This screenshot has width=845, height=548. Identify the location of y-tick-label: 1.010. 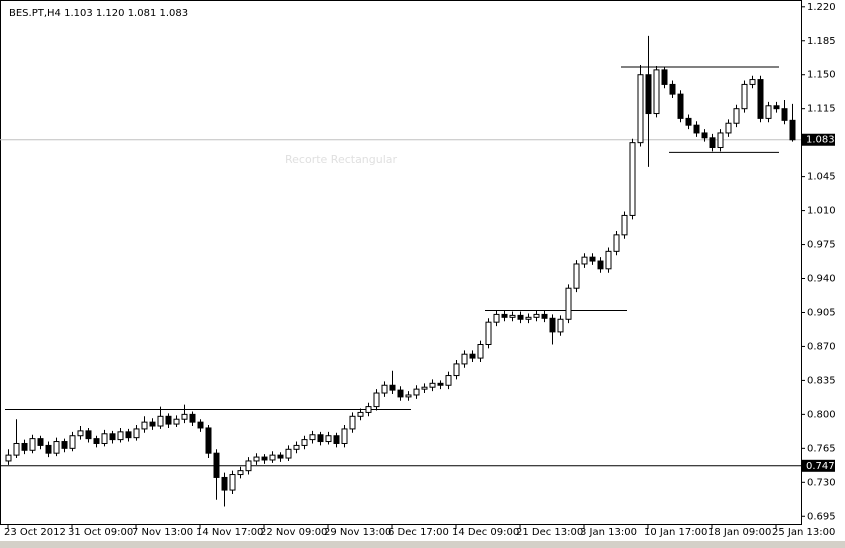
(821, 211).